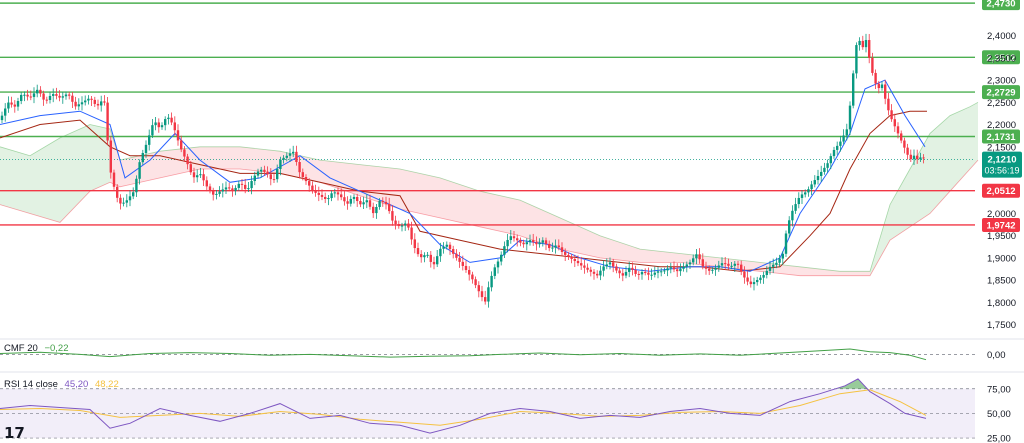  Describe the element at coordinates (1001, 125) in the screenshot. I see `price-tick-label: 2,2000` at that location.